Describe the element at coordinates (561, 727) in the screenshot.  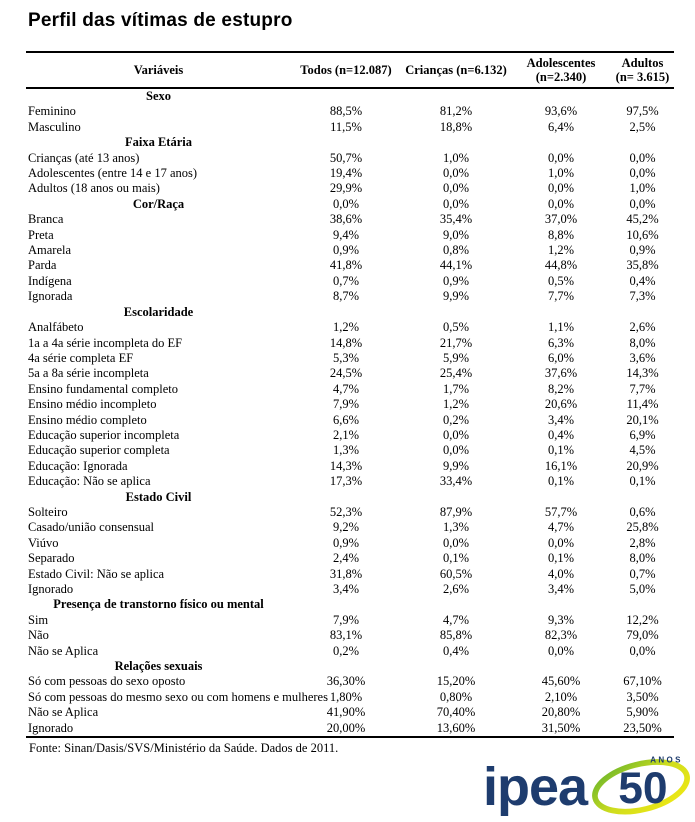
I see `cell-value: 31,50%` at that location.